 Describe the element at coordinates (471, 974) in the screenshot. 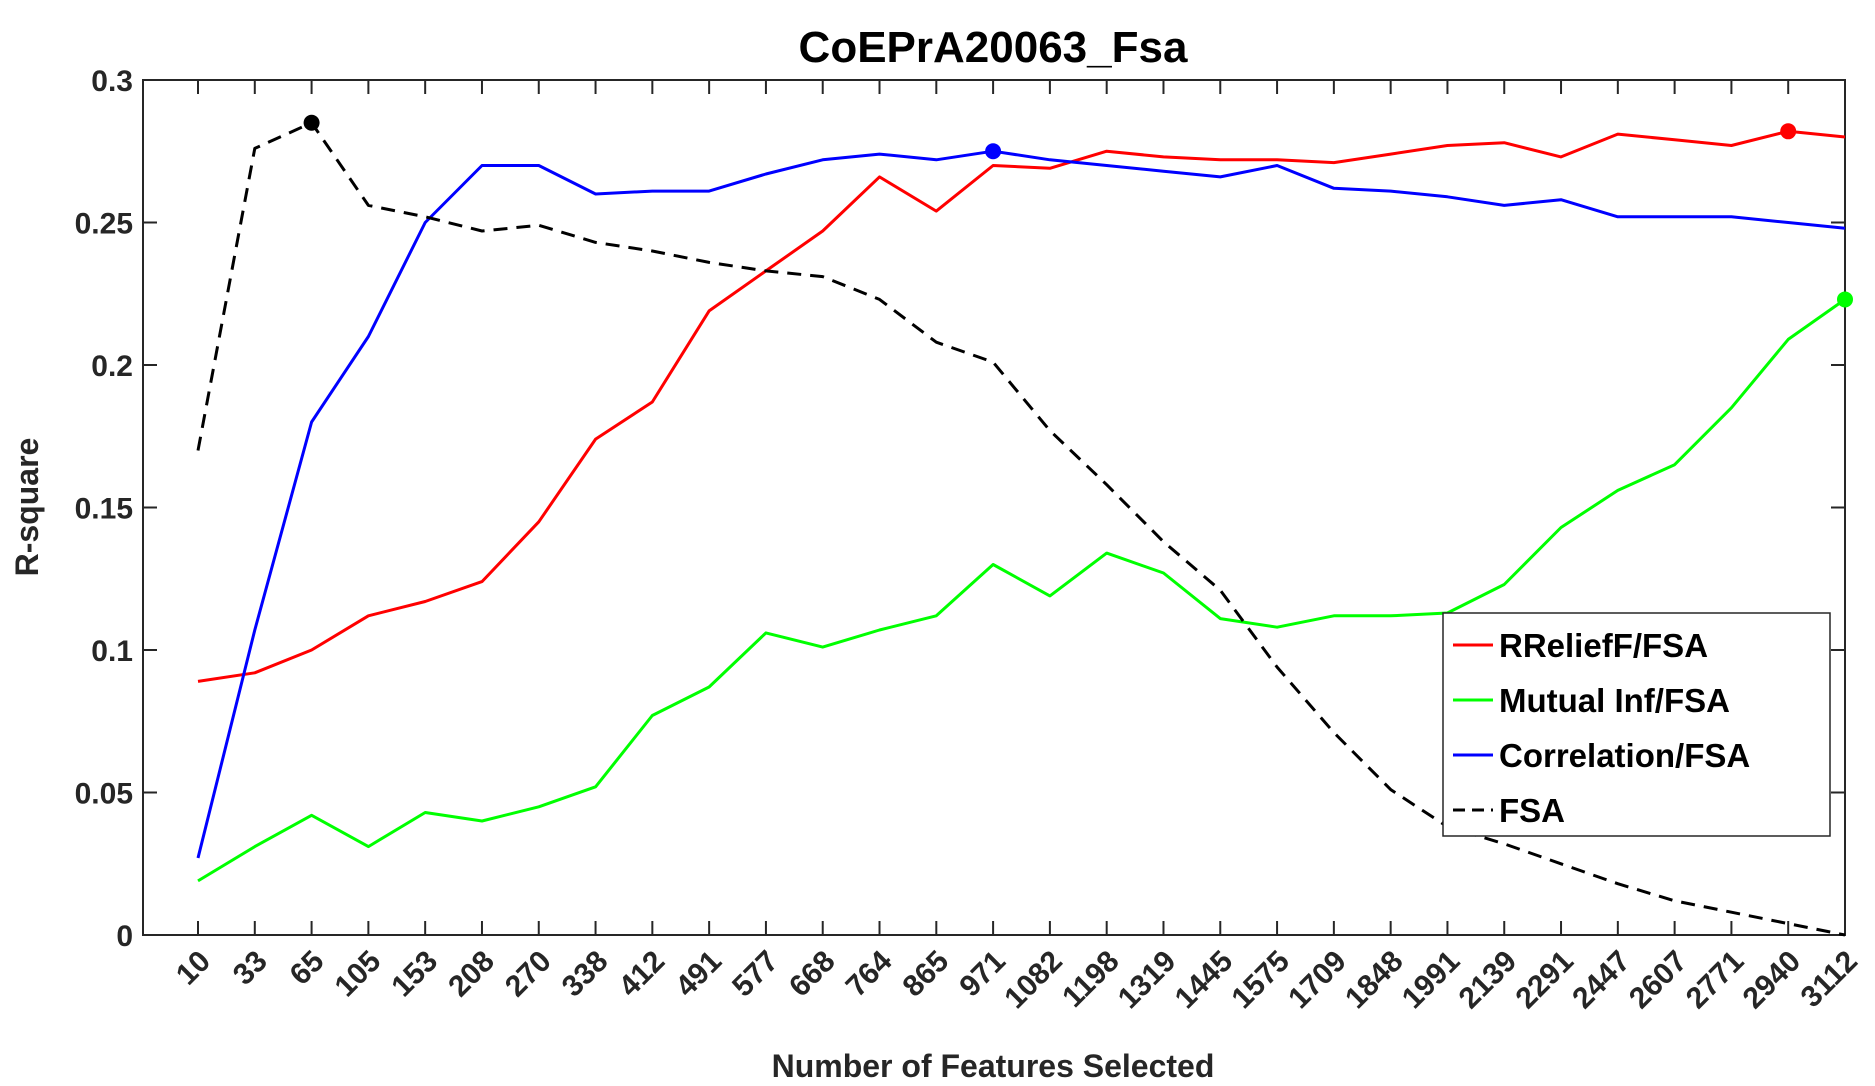

I see `x-tick-label: 208` at that location.